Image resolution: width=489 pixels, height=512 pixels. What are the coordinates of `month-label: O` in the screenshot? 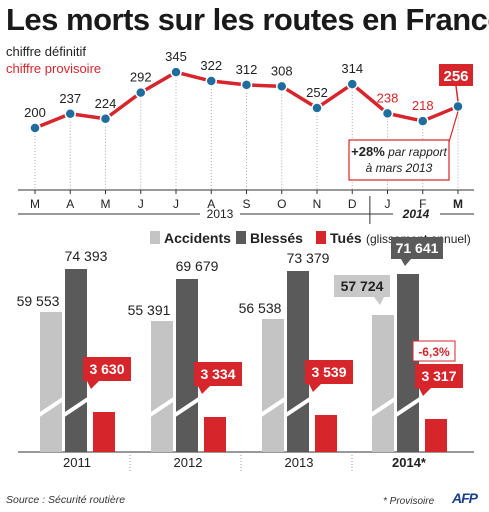 It's located at (281, 204).